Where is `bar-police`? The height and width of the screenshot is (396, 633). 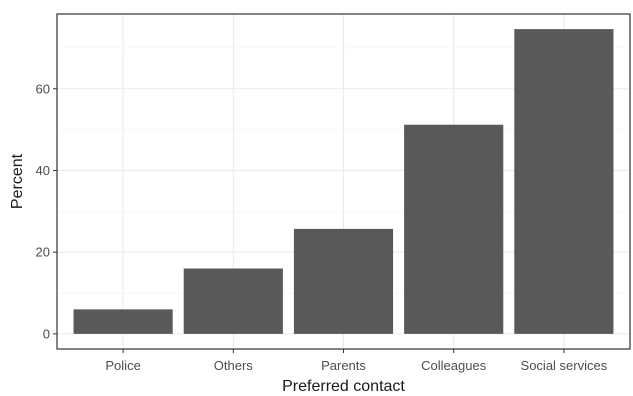 bar-police is located at coordinates (123, 321).